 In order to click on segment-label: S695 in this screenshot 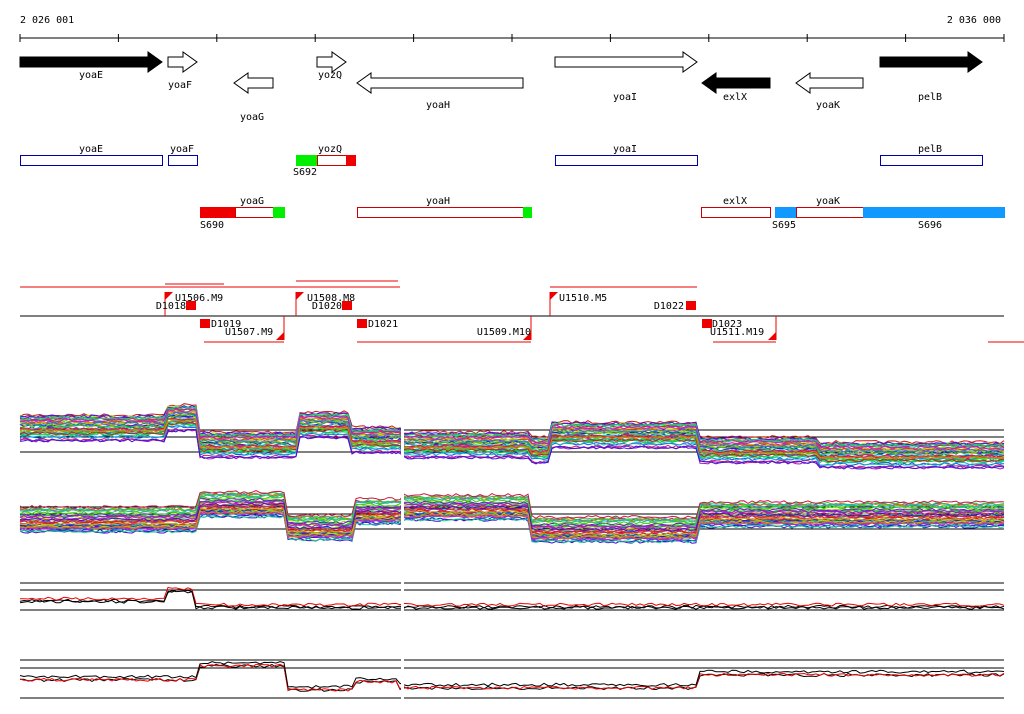, I will do `click(784, 225)`.